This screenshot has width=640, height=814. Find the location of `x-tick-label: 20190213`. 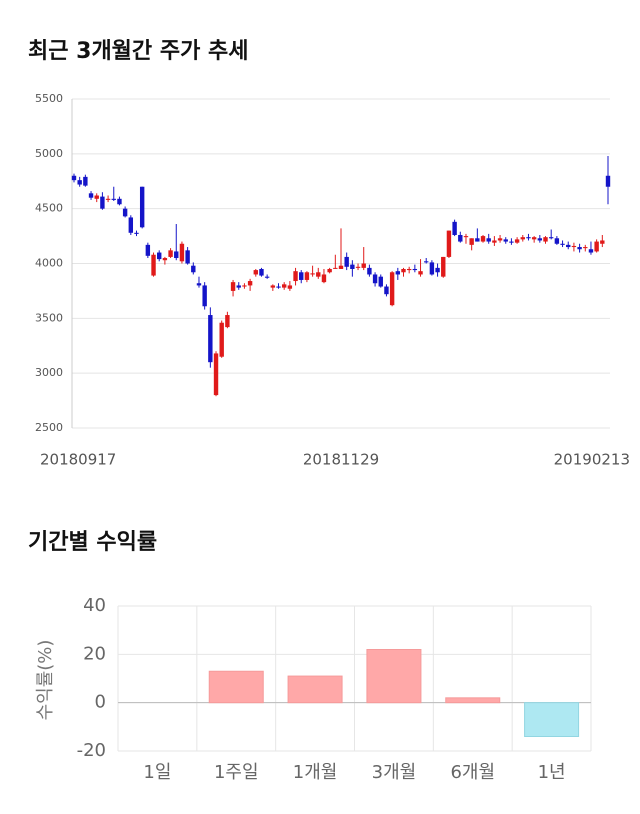

x-tick-label: 20190213 is located at coordinates (592, 460).